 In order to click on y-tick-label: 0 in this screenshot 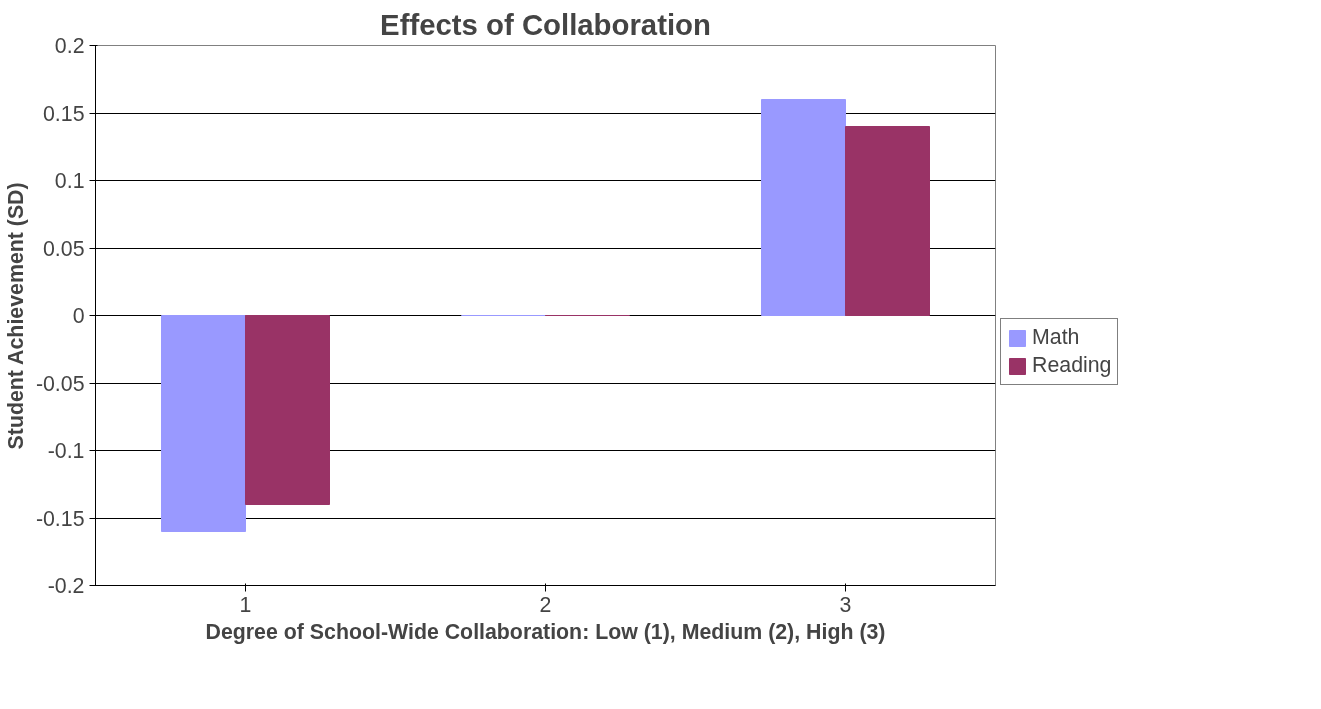, I will do `click(78, 316)`.